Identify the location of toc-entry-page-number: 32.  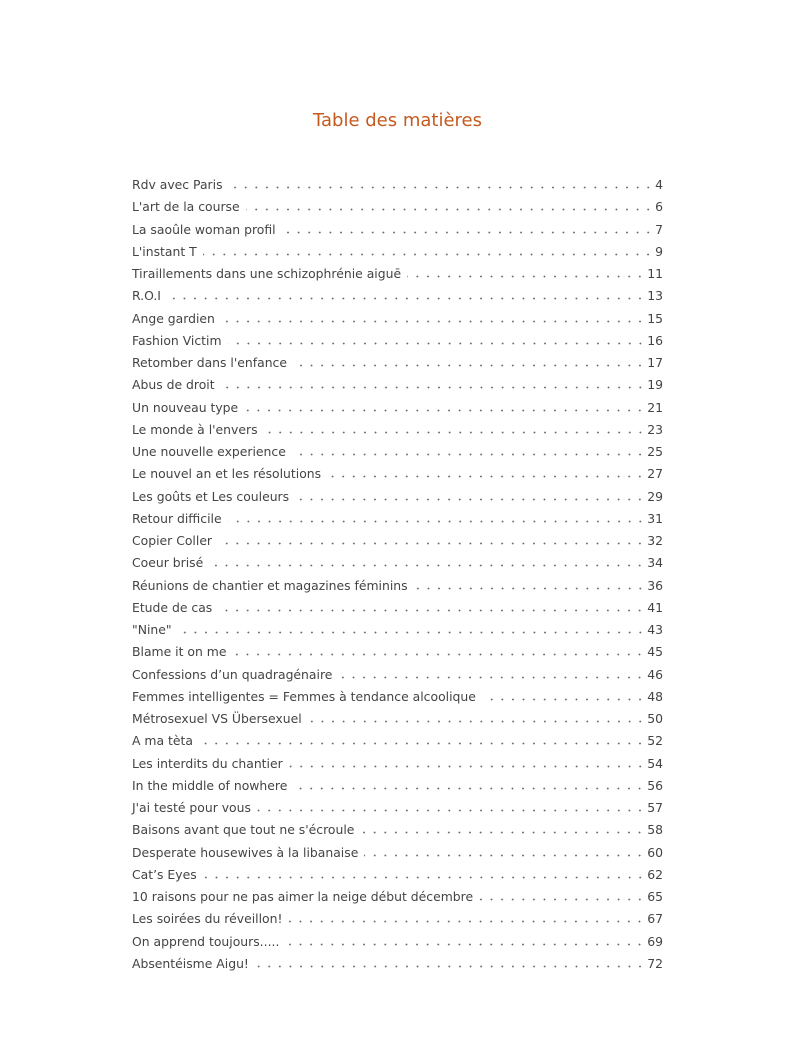
(655, 540).